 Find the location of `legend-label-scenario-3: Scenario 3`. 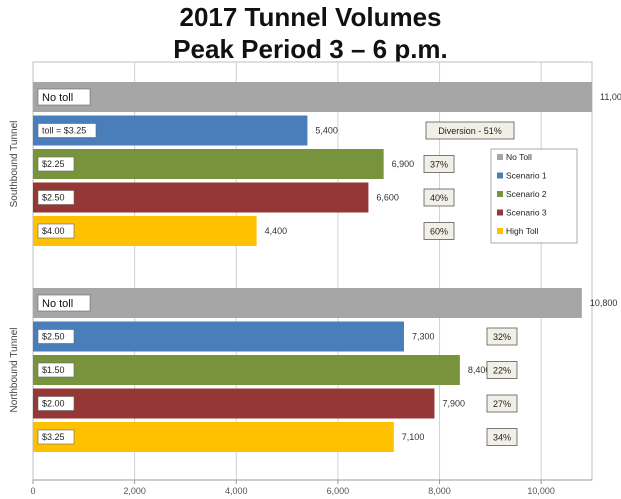

legend-label-scenario-3: Scenario 3 is located at coordinates (526, 213).